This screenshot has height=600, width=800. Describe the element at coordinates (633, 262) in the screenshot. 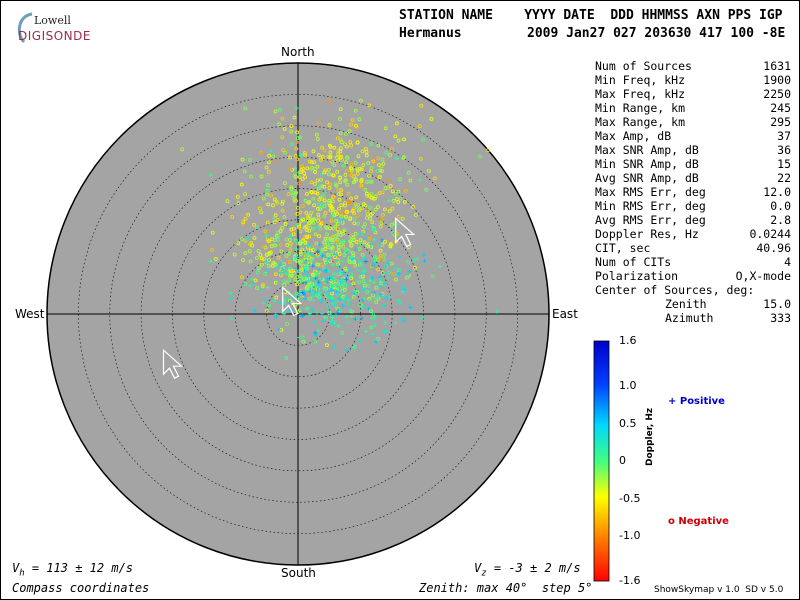

I see `stat-label: Num of CITs` at that location.